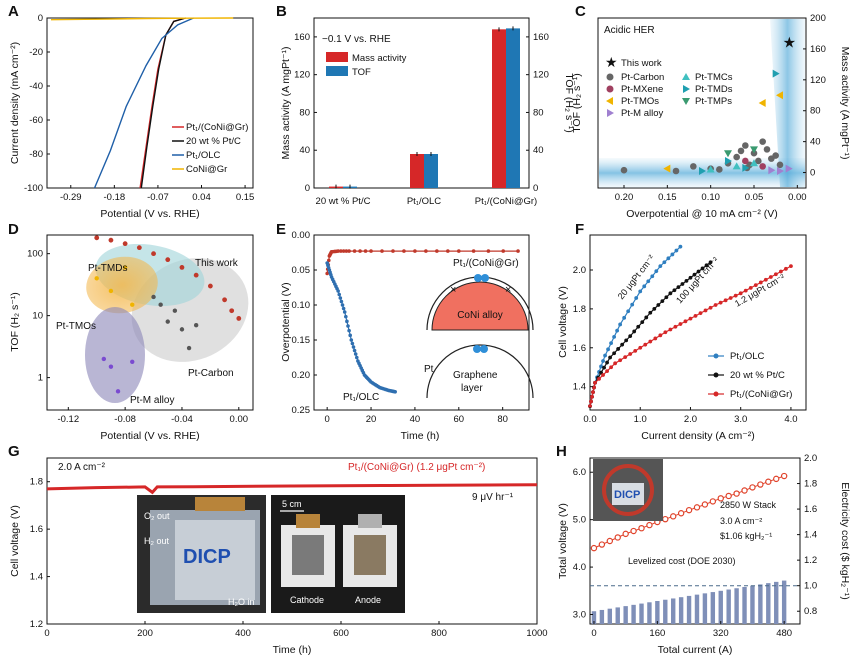 This screenshot has width=850, height=661. Describe the element at coordinates (535, 188) in the screenshot. I see `b-ytick-right-0: 0` at that location.